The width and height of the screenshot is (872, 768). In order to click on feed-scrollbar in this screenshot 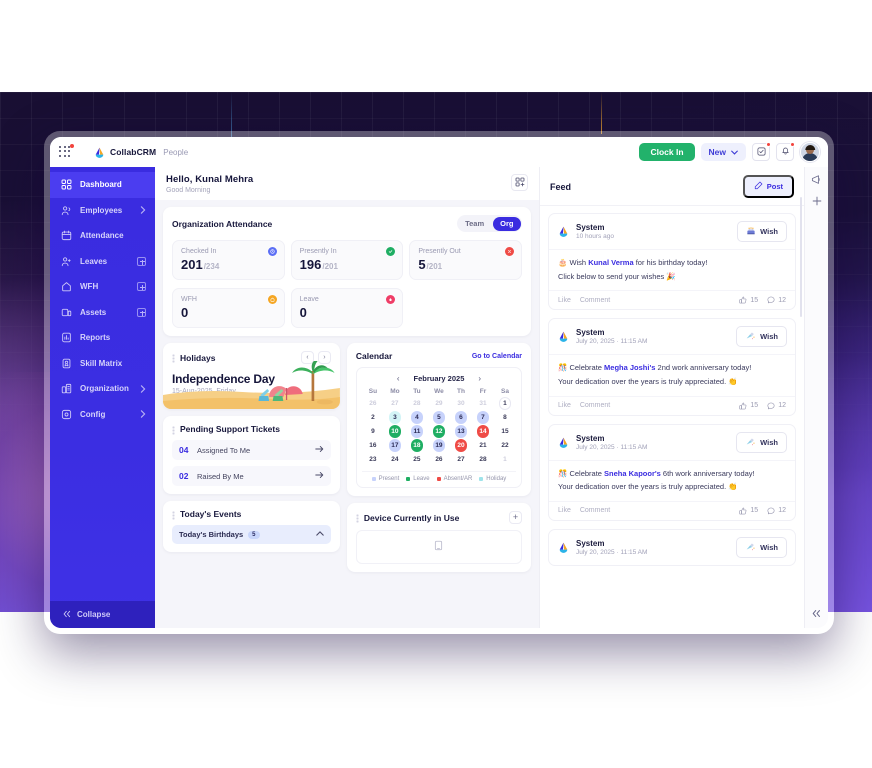, I will do `click(800, 257)`.